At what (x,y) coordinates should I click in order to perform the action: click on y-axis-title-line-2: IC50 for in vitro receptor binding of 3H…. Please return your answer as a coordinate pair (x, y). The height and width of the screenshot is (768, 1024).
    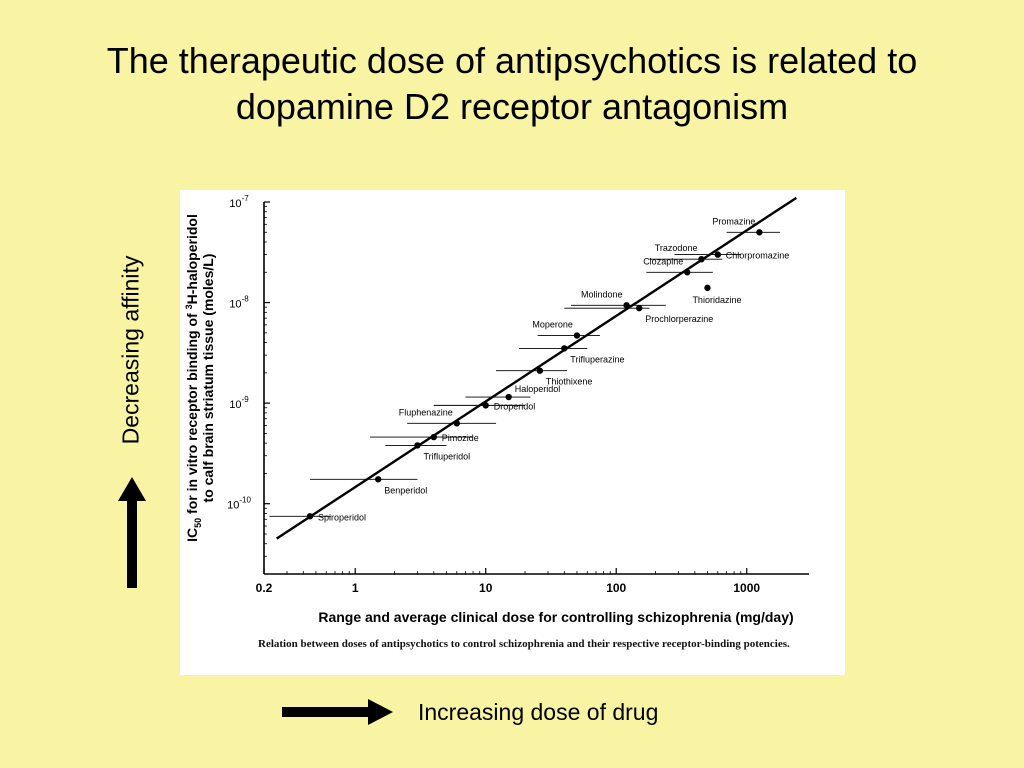
    Looking at the image, I should click on (193, 378).